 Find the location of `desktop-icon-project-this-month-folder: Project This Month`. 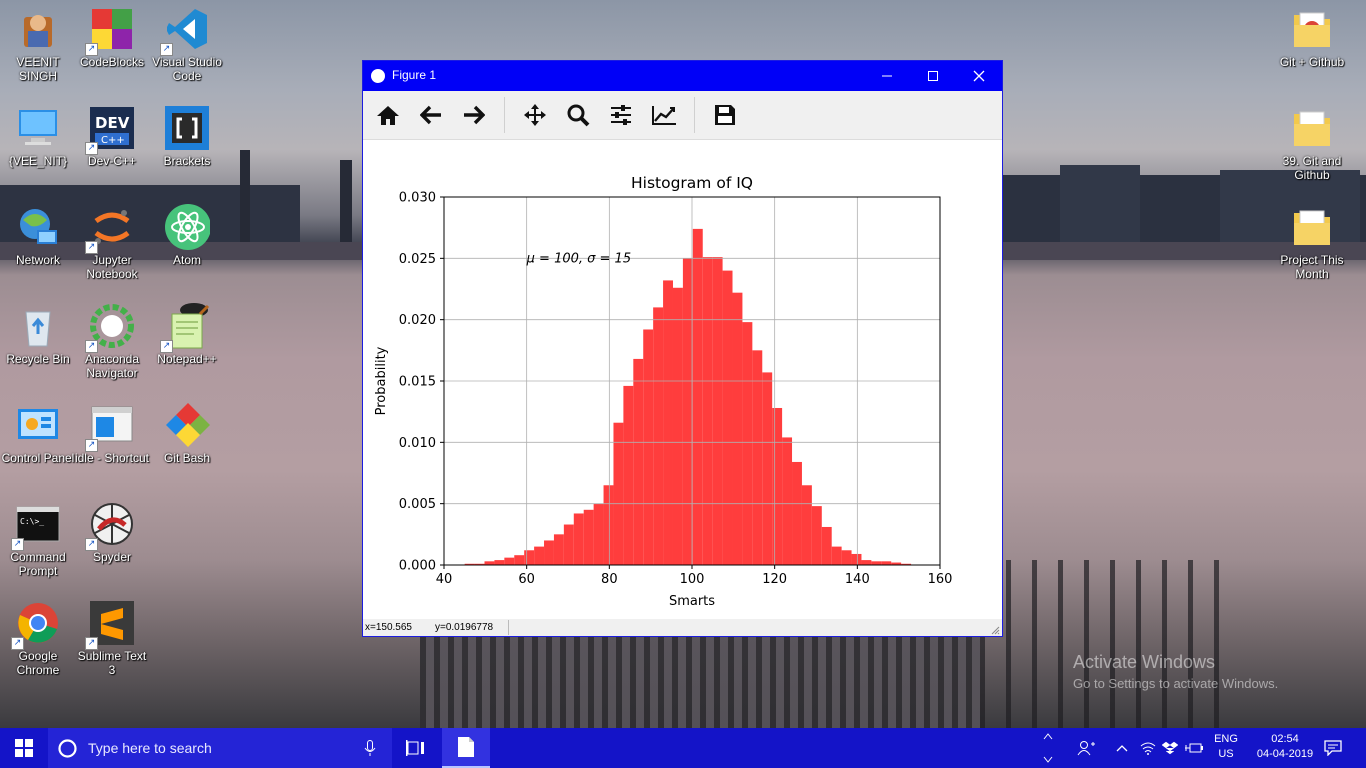

desktop-icon-project-this-month-folder: Project This Month is located at coordinates (1312, 244).